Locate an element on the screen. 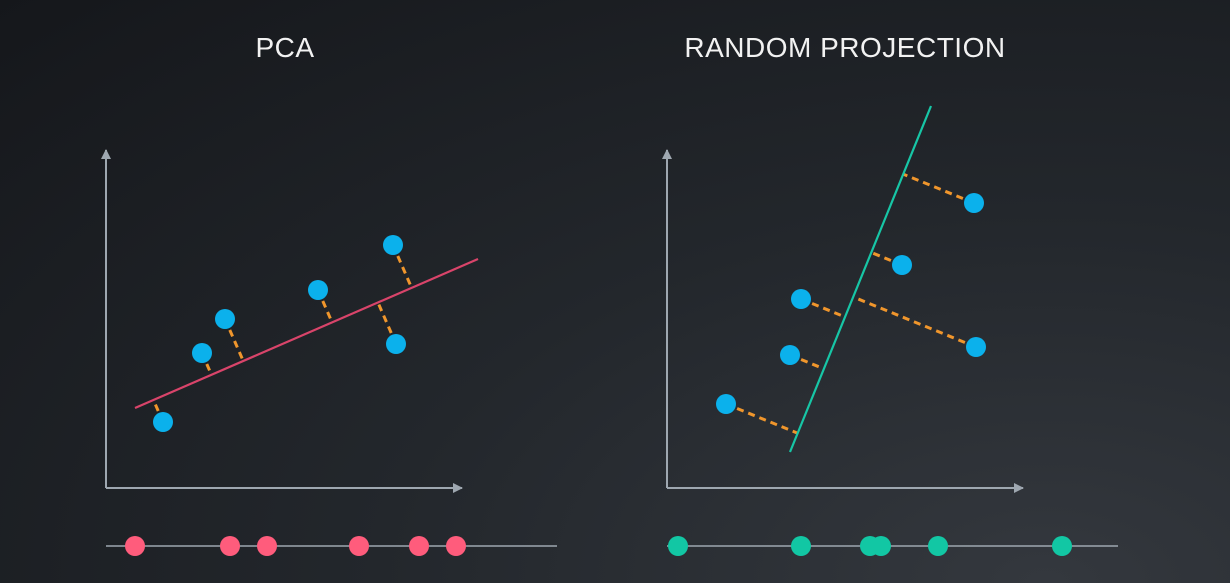 This screenshot has width=1230, height=583. random-projection-title: RANDOM PROJECTION is located at coordinates (845, 47).